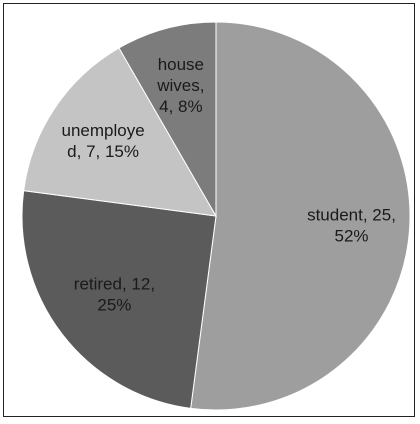  What do you see at coordinates (167, 119) in the screenshot?
I see `pie-slice-house-wives` at bounding box center [167, 119].